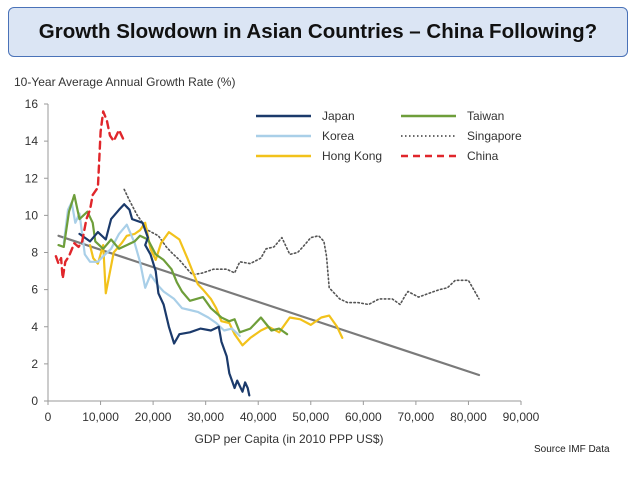  Describe the element at coordinates (32, 104) in the screenshot. I see `y-tick-label: 16` at that location.